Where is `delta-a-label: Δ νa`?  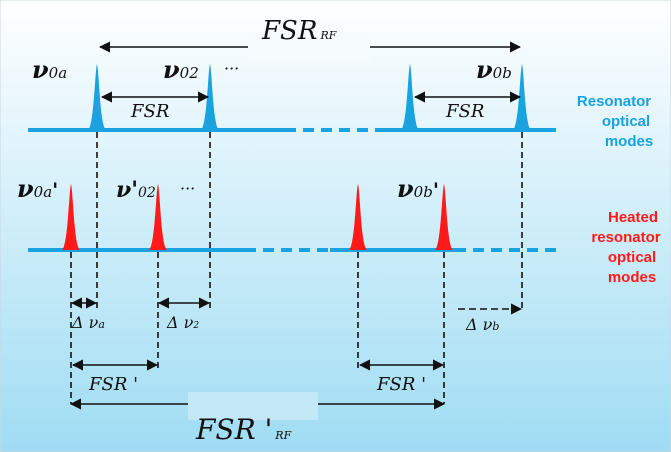
delta-a-label: Δ νa is located at coordinates (88, 322).